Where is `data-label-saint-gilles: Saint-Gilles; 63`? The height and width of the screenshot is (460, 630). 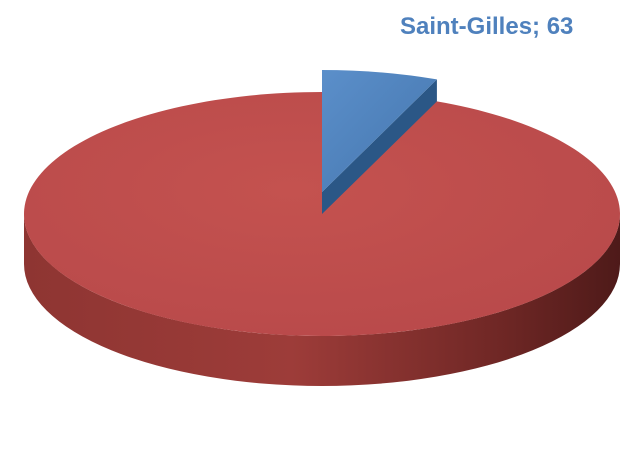 data-label-saint-gilles: Saint-Gilles; 63 is located at coordinates (486, 26).